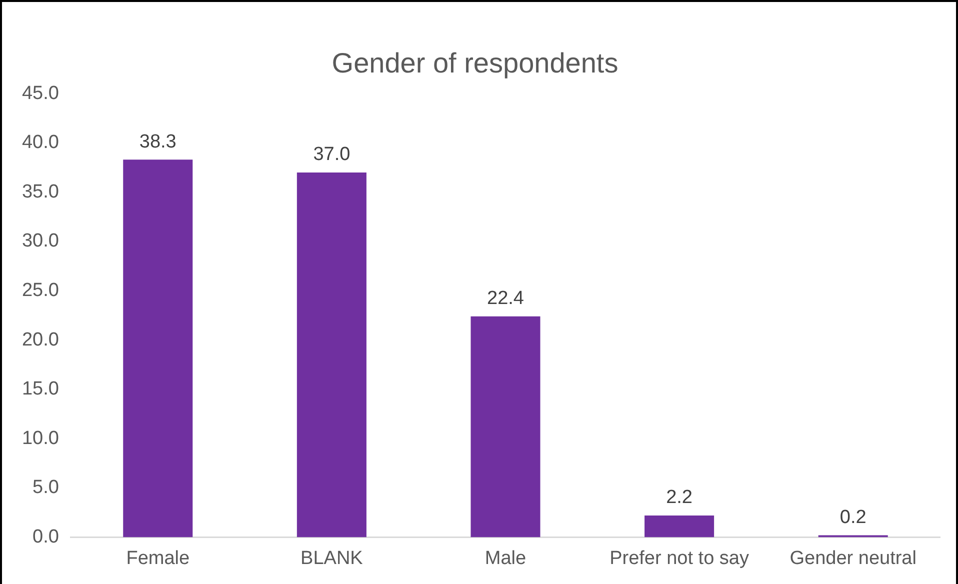 The height and width of the screenshot is (584, 958). What do you see at coordinates (157, 141) in the screenshot?
I see `data-label: 38.3` at bounding box center [157, 141].